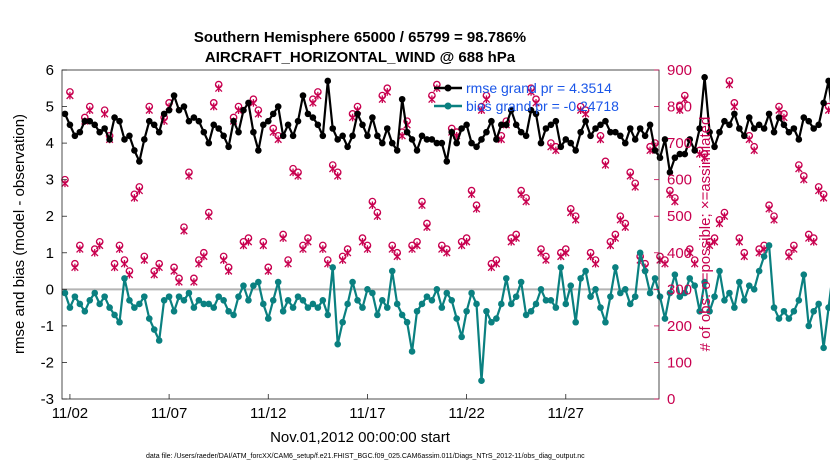  I want to click on left-axis-ticks: -3 -2 -1 0 1 2 3 4 5 6, so click(54, 235).